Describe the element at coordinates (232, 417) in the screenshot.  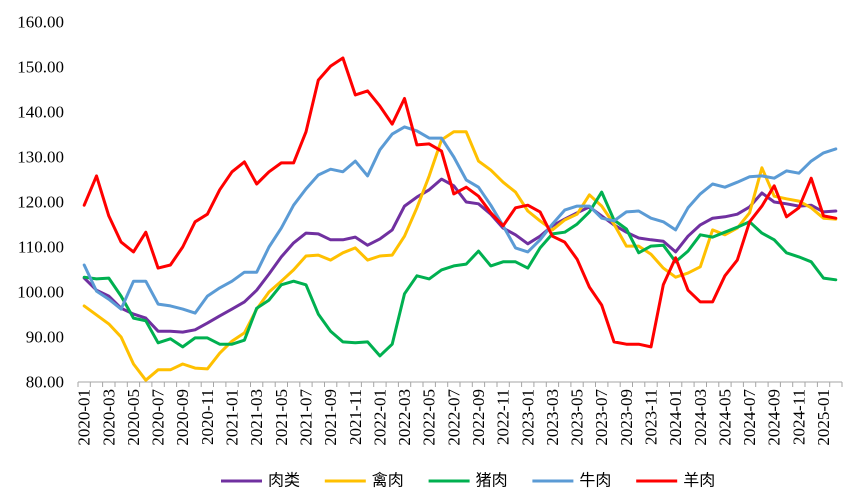
I see `x-tick-label: 2021-01` at that location.